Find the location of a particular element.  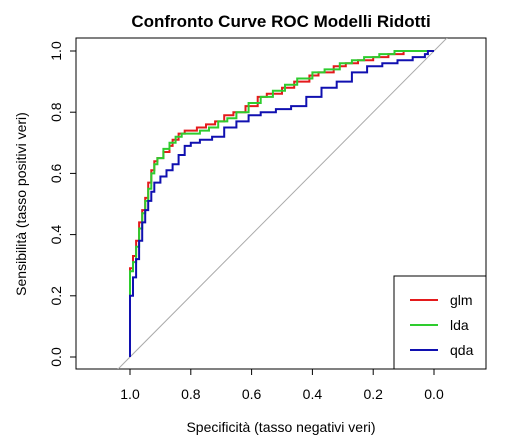

x-axis-label: Specificità (tasso negativi veri) is located at coordinates (280, 427).